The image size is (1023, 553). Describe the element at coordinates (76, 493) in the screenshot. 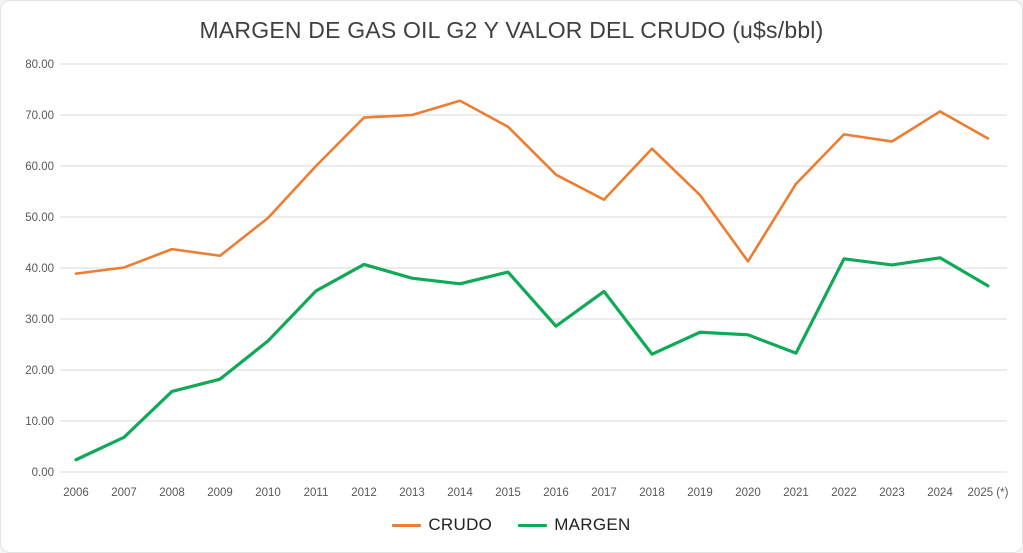

I see `x-axis-tick-label: 2006` at that location.